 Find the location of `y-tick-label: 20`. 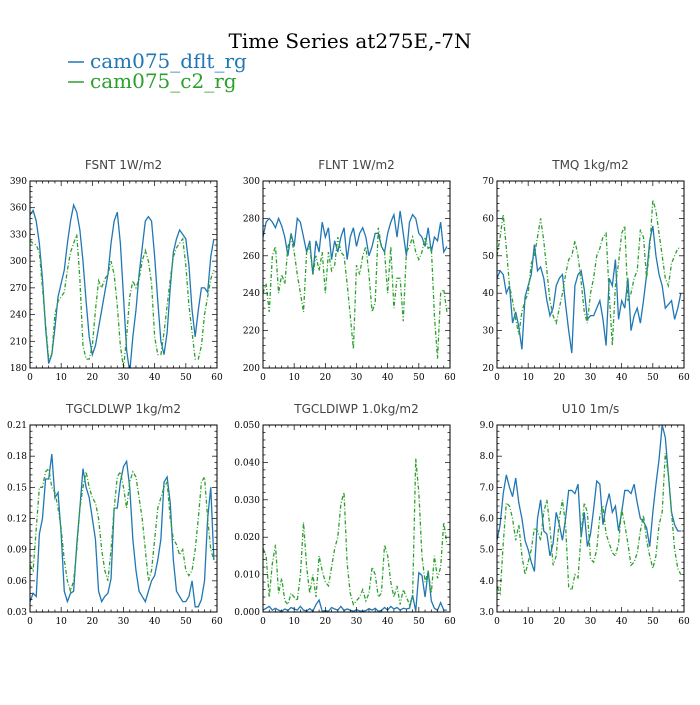

y-tick-label: 20 is located at coordinates (489, 369).